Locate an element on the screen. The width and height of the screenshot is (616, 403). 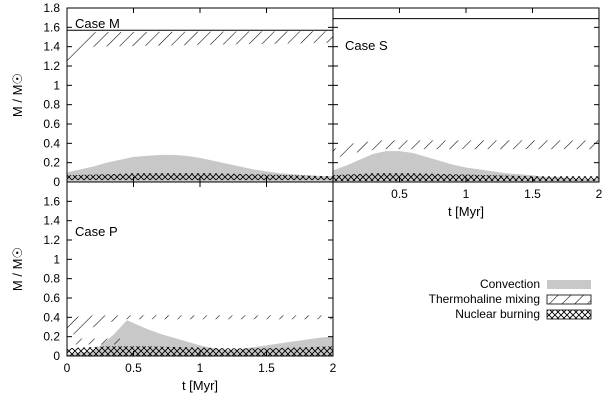
legend-label-thermohaline: Thermohaline mixing is located at coordinates (484, 299).